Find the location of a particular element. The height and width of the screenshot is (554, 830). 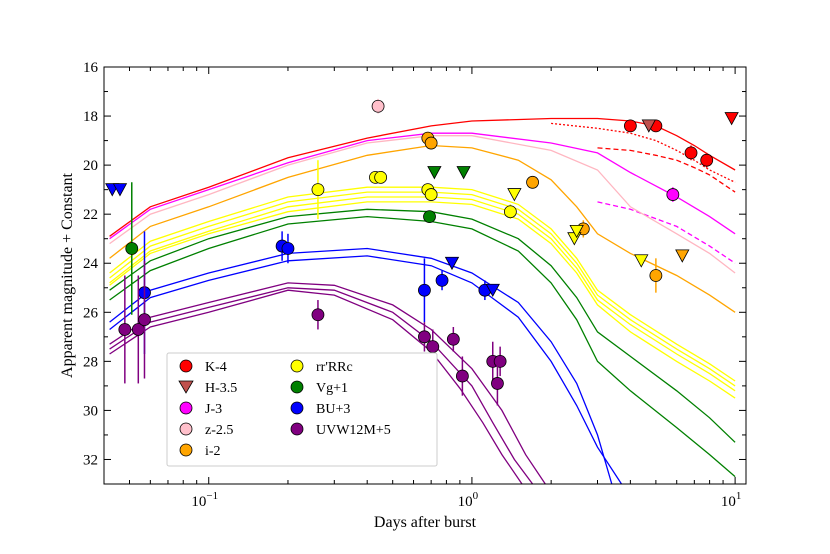

x-tick-label: 10¹ is located at coordinates (731, 500).